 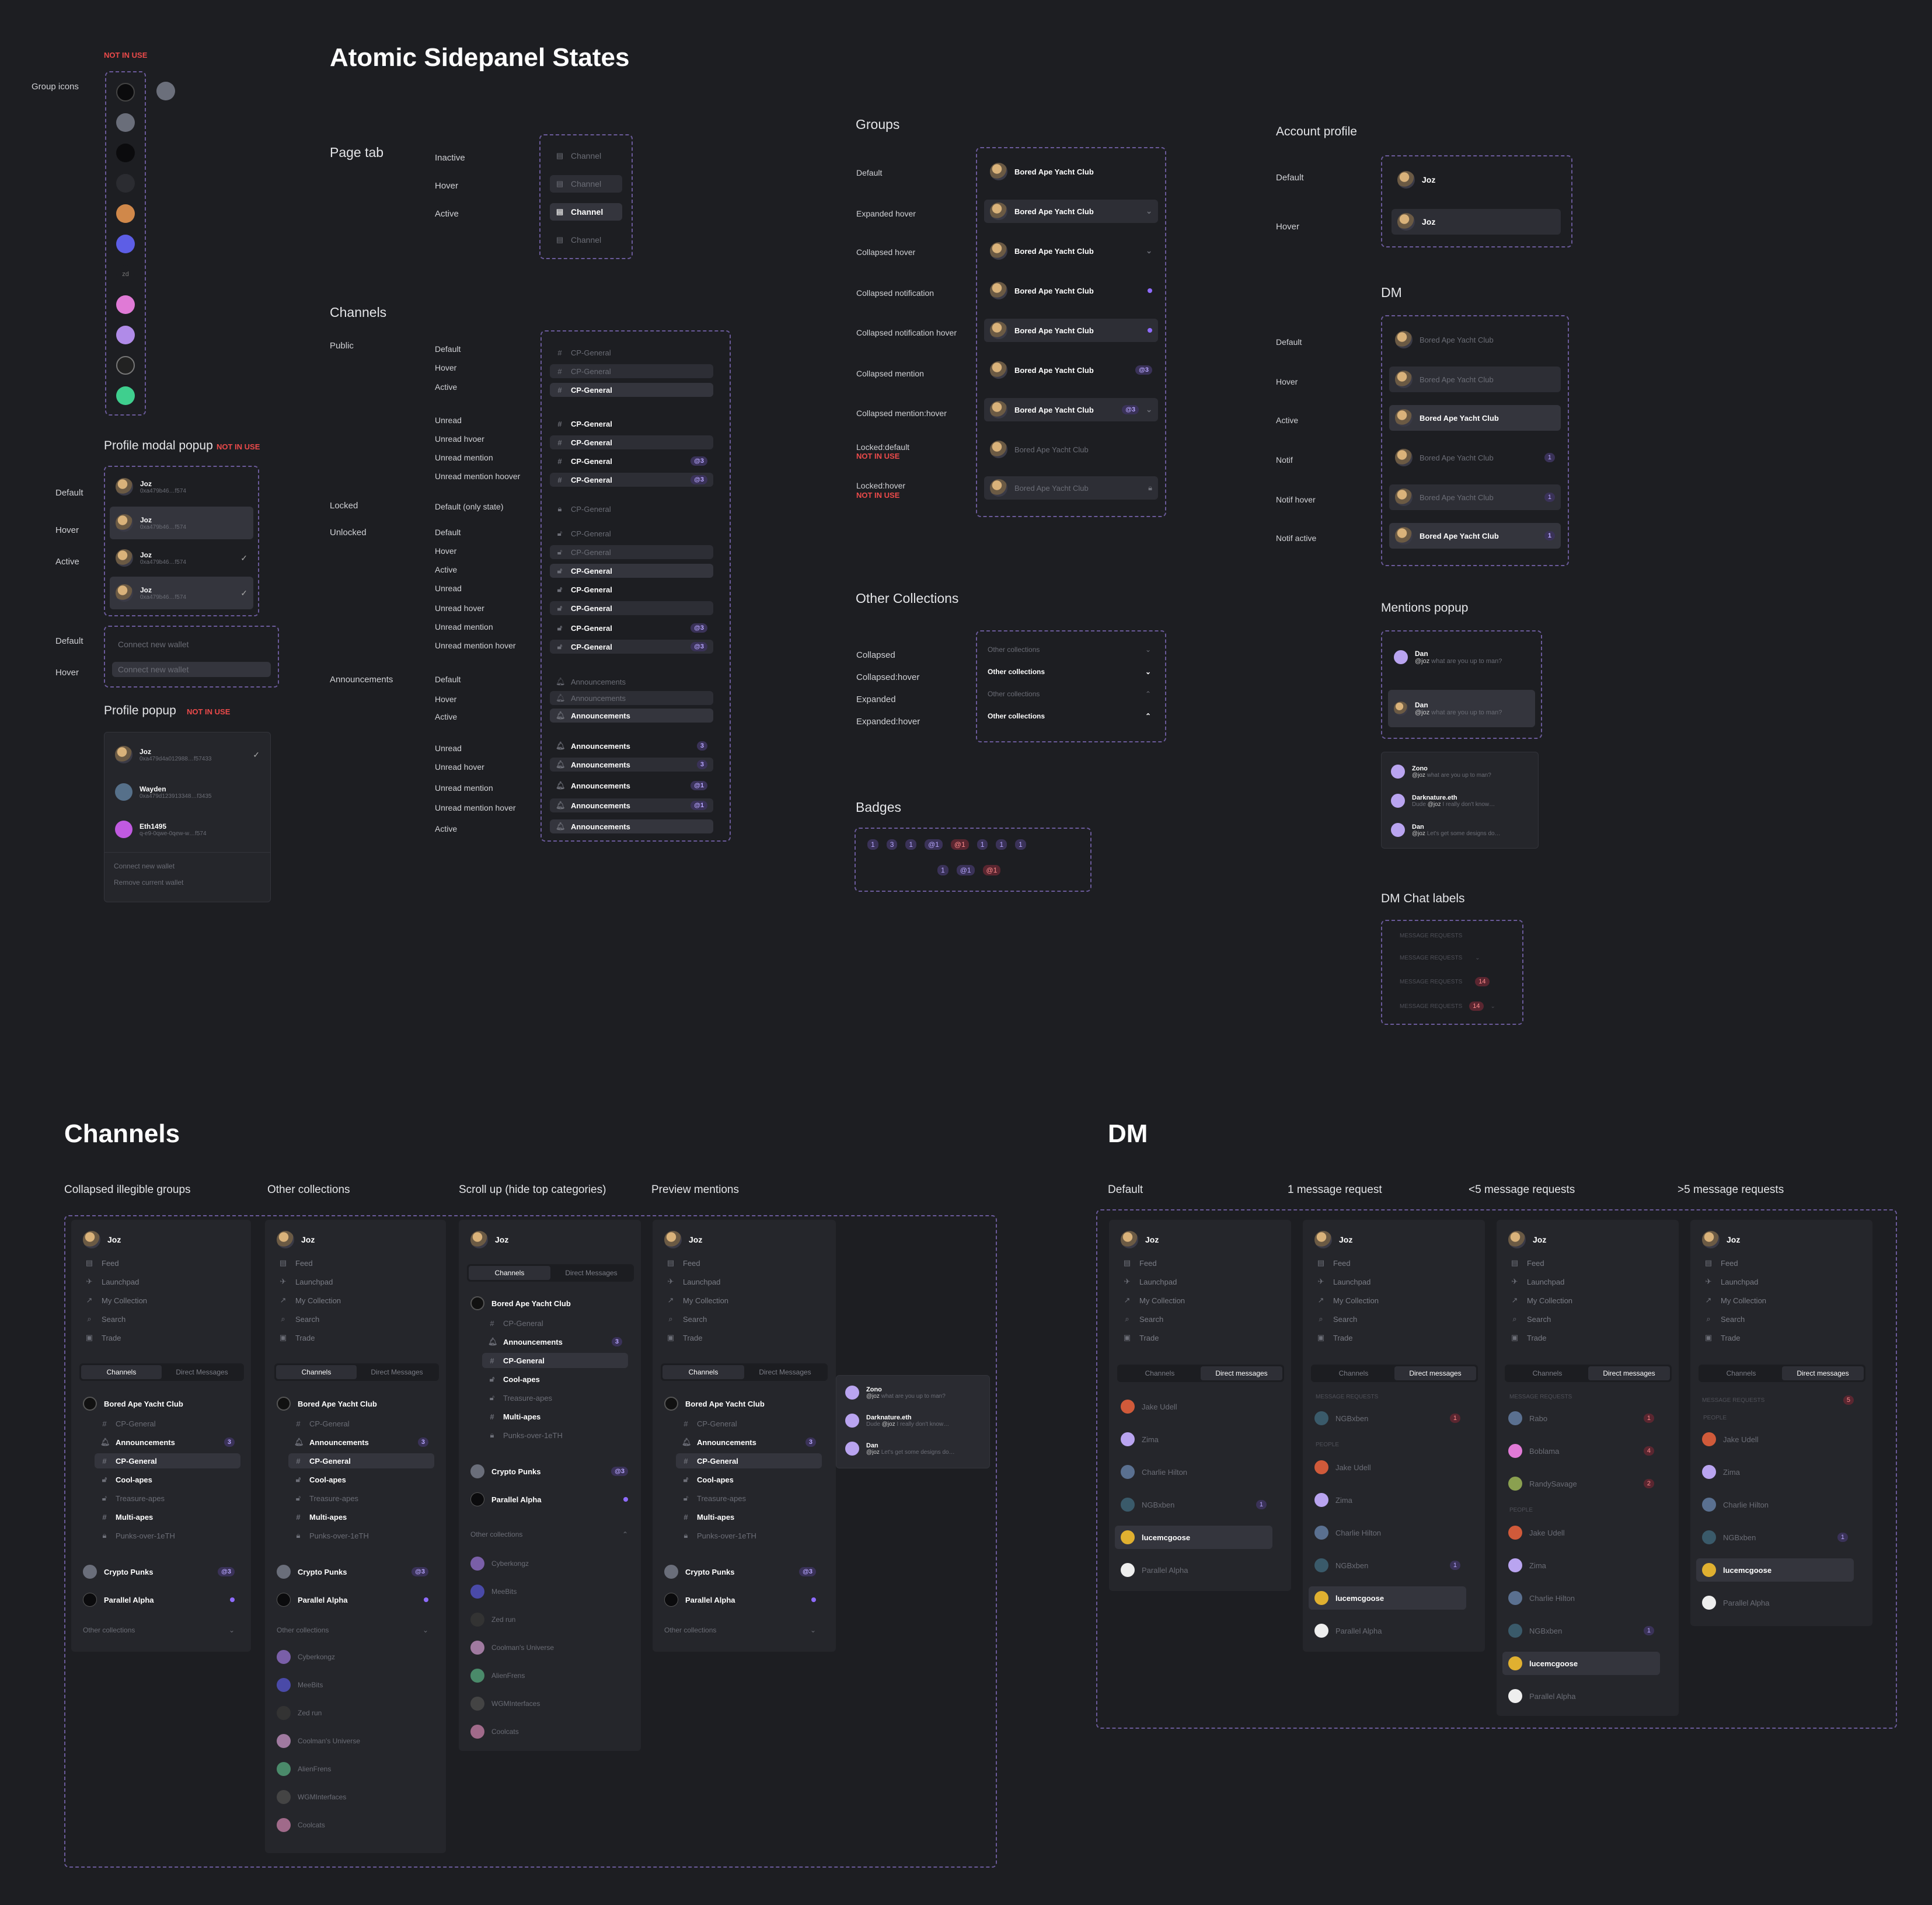 What do you see at coordinates (546, 1675) in the screenshot?
I see `collection-row: AlienFrens` at bounding box center [546, 1675].